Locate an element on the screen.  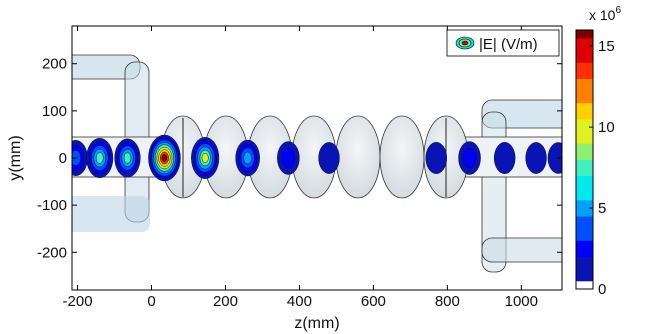
colorbar-tick-label: 5 is located at coordinates (602, 208).